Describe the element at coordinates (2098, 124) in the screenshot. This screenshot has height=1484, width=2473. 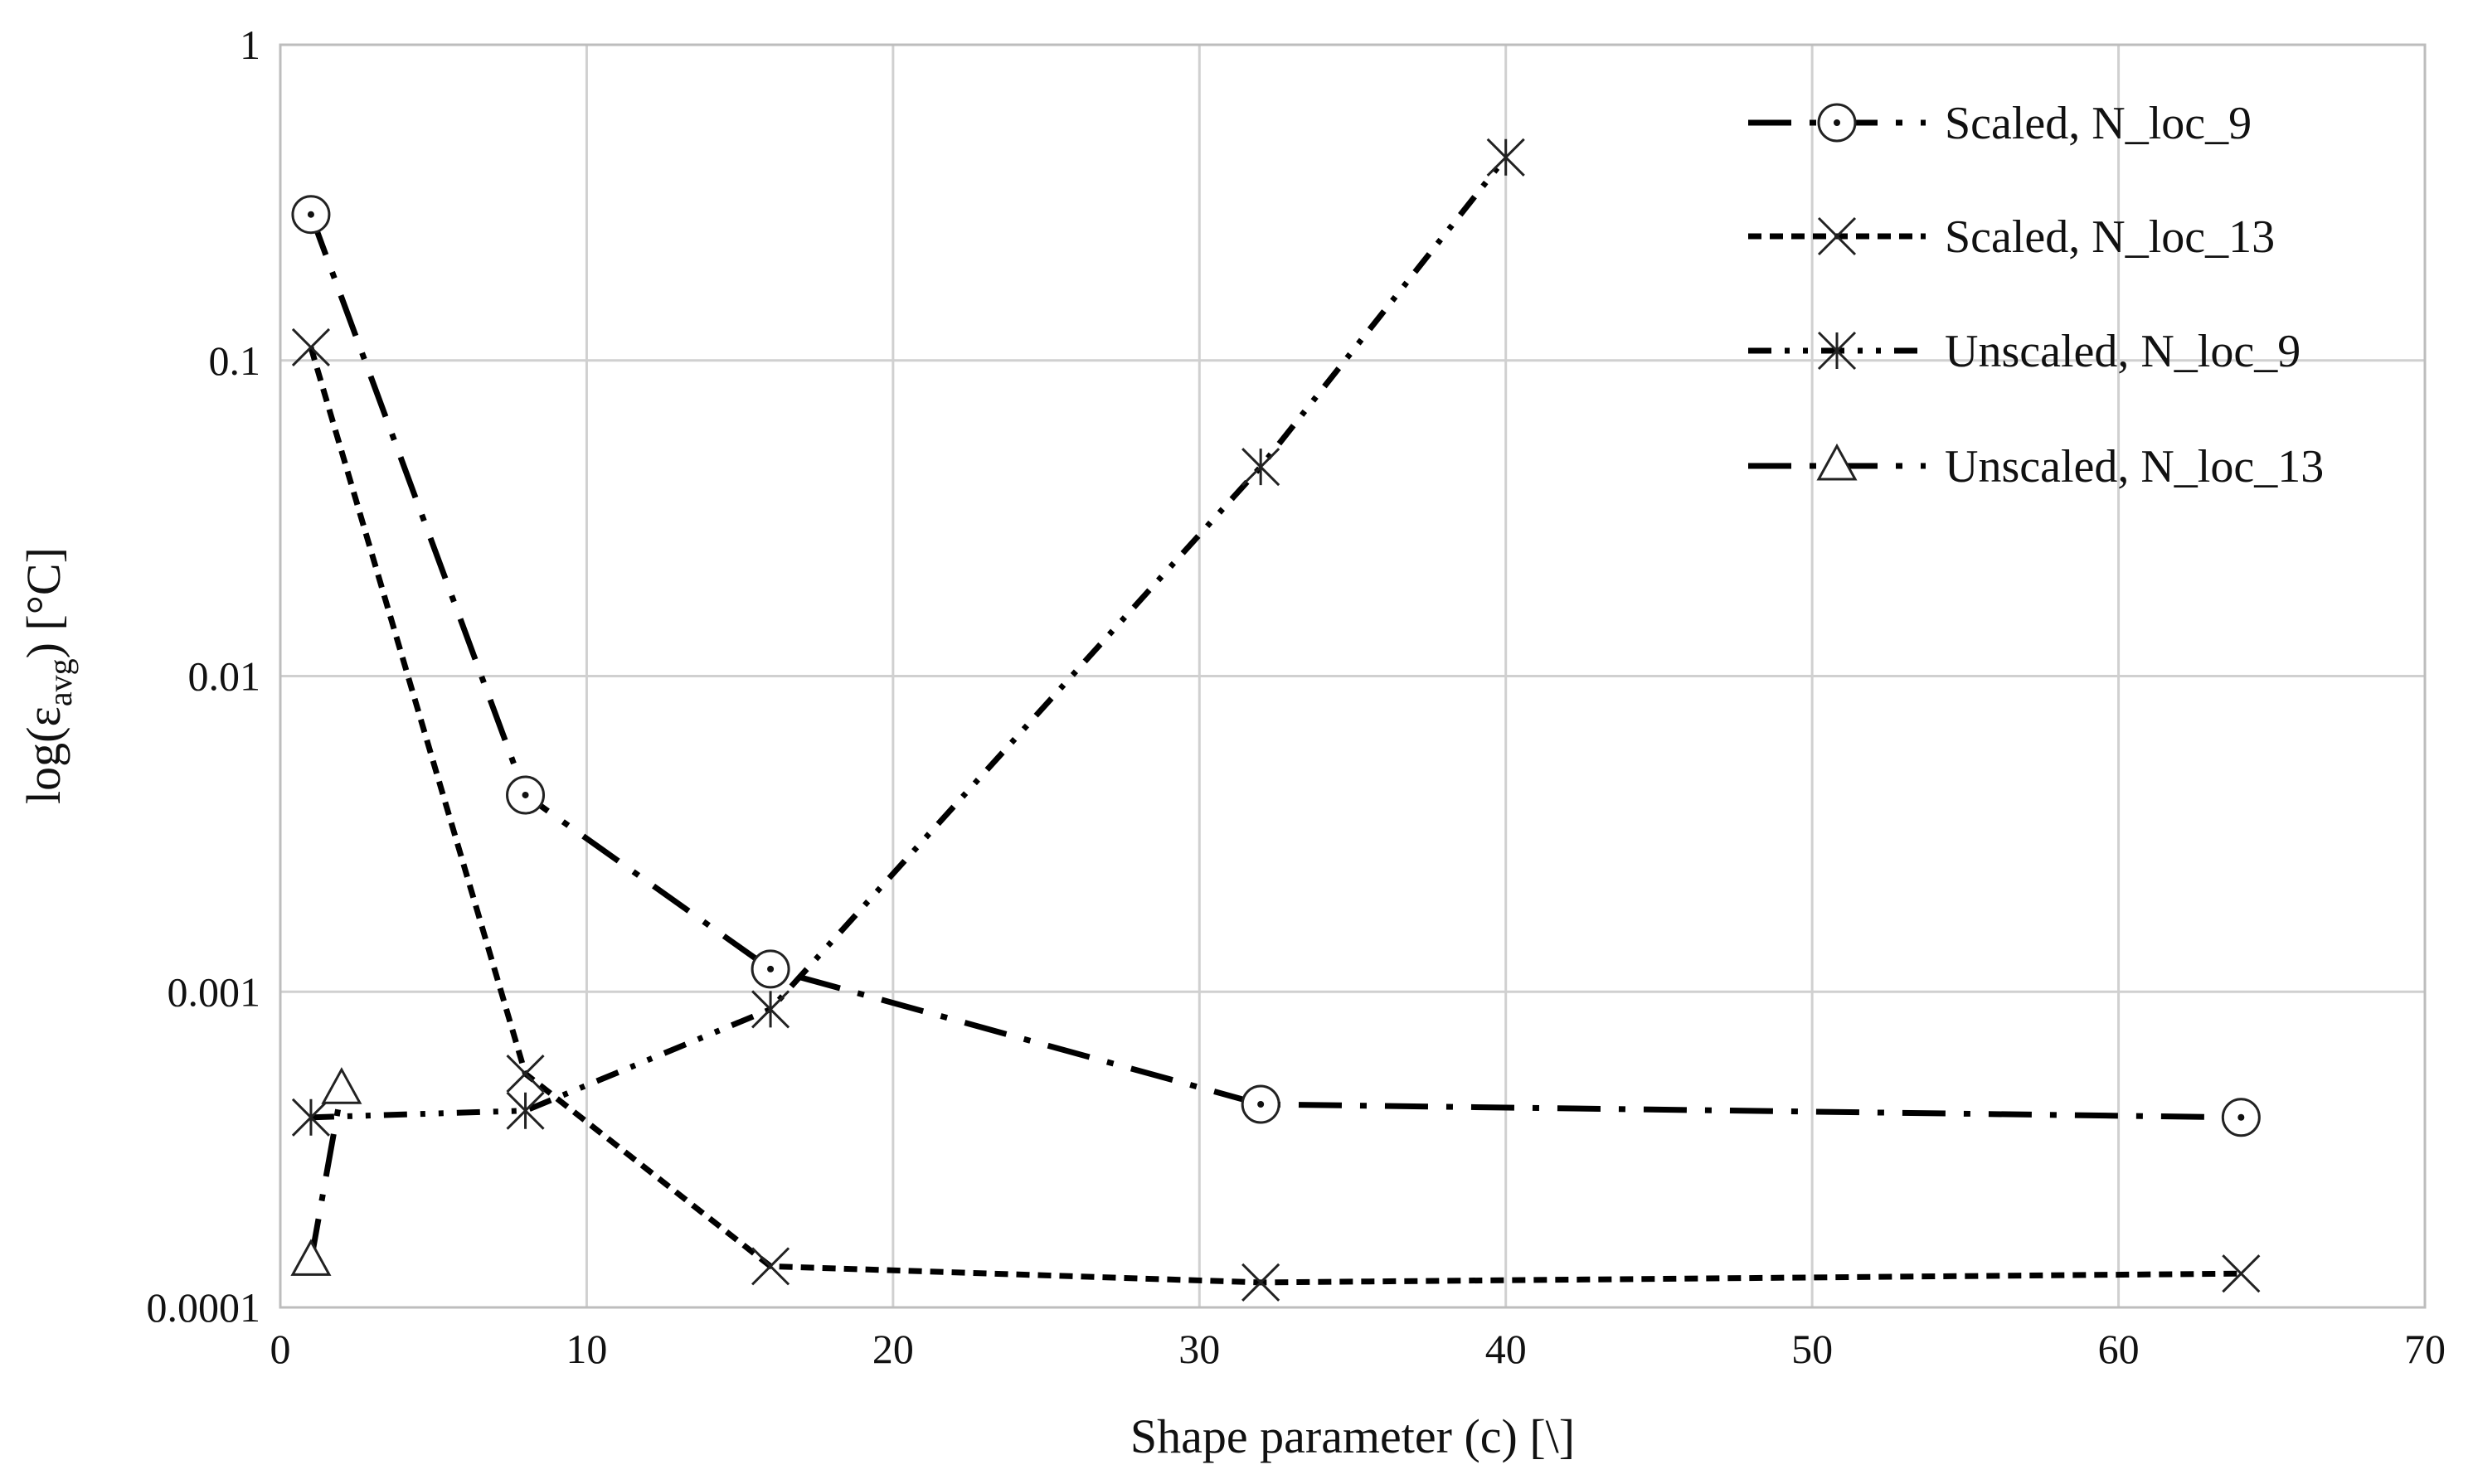
I see `legend-label: Scaled, N_loc_9` at that location.